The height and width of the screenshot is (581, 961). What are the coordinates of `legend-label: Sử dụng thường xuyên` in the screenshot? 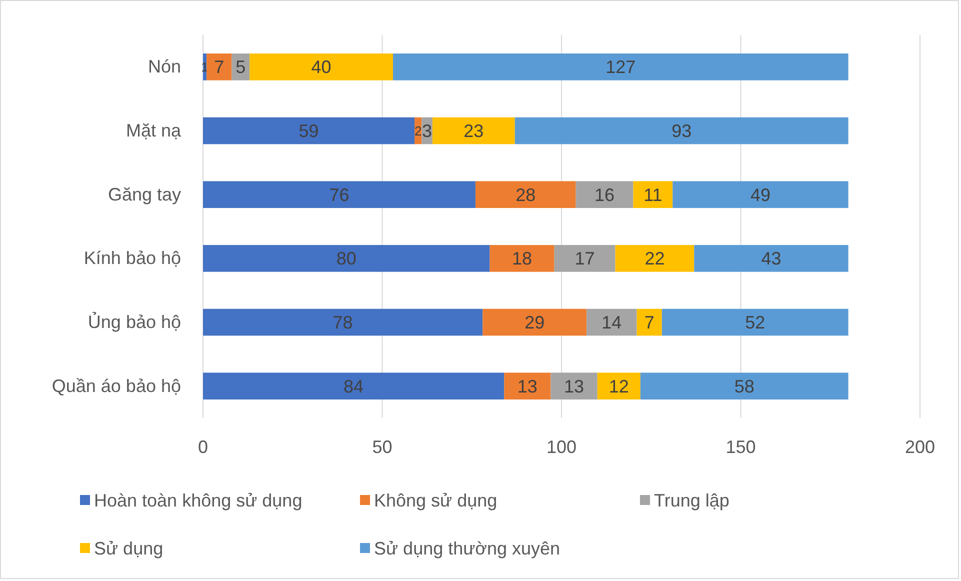 It's located at (467, 548).